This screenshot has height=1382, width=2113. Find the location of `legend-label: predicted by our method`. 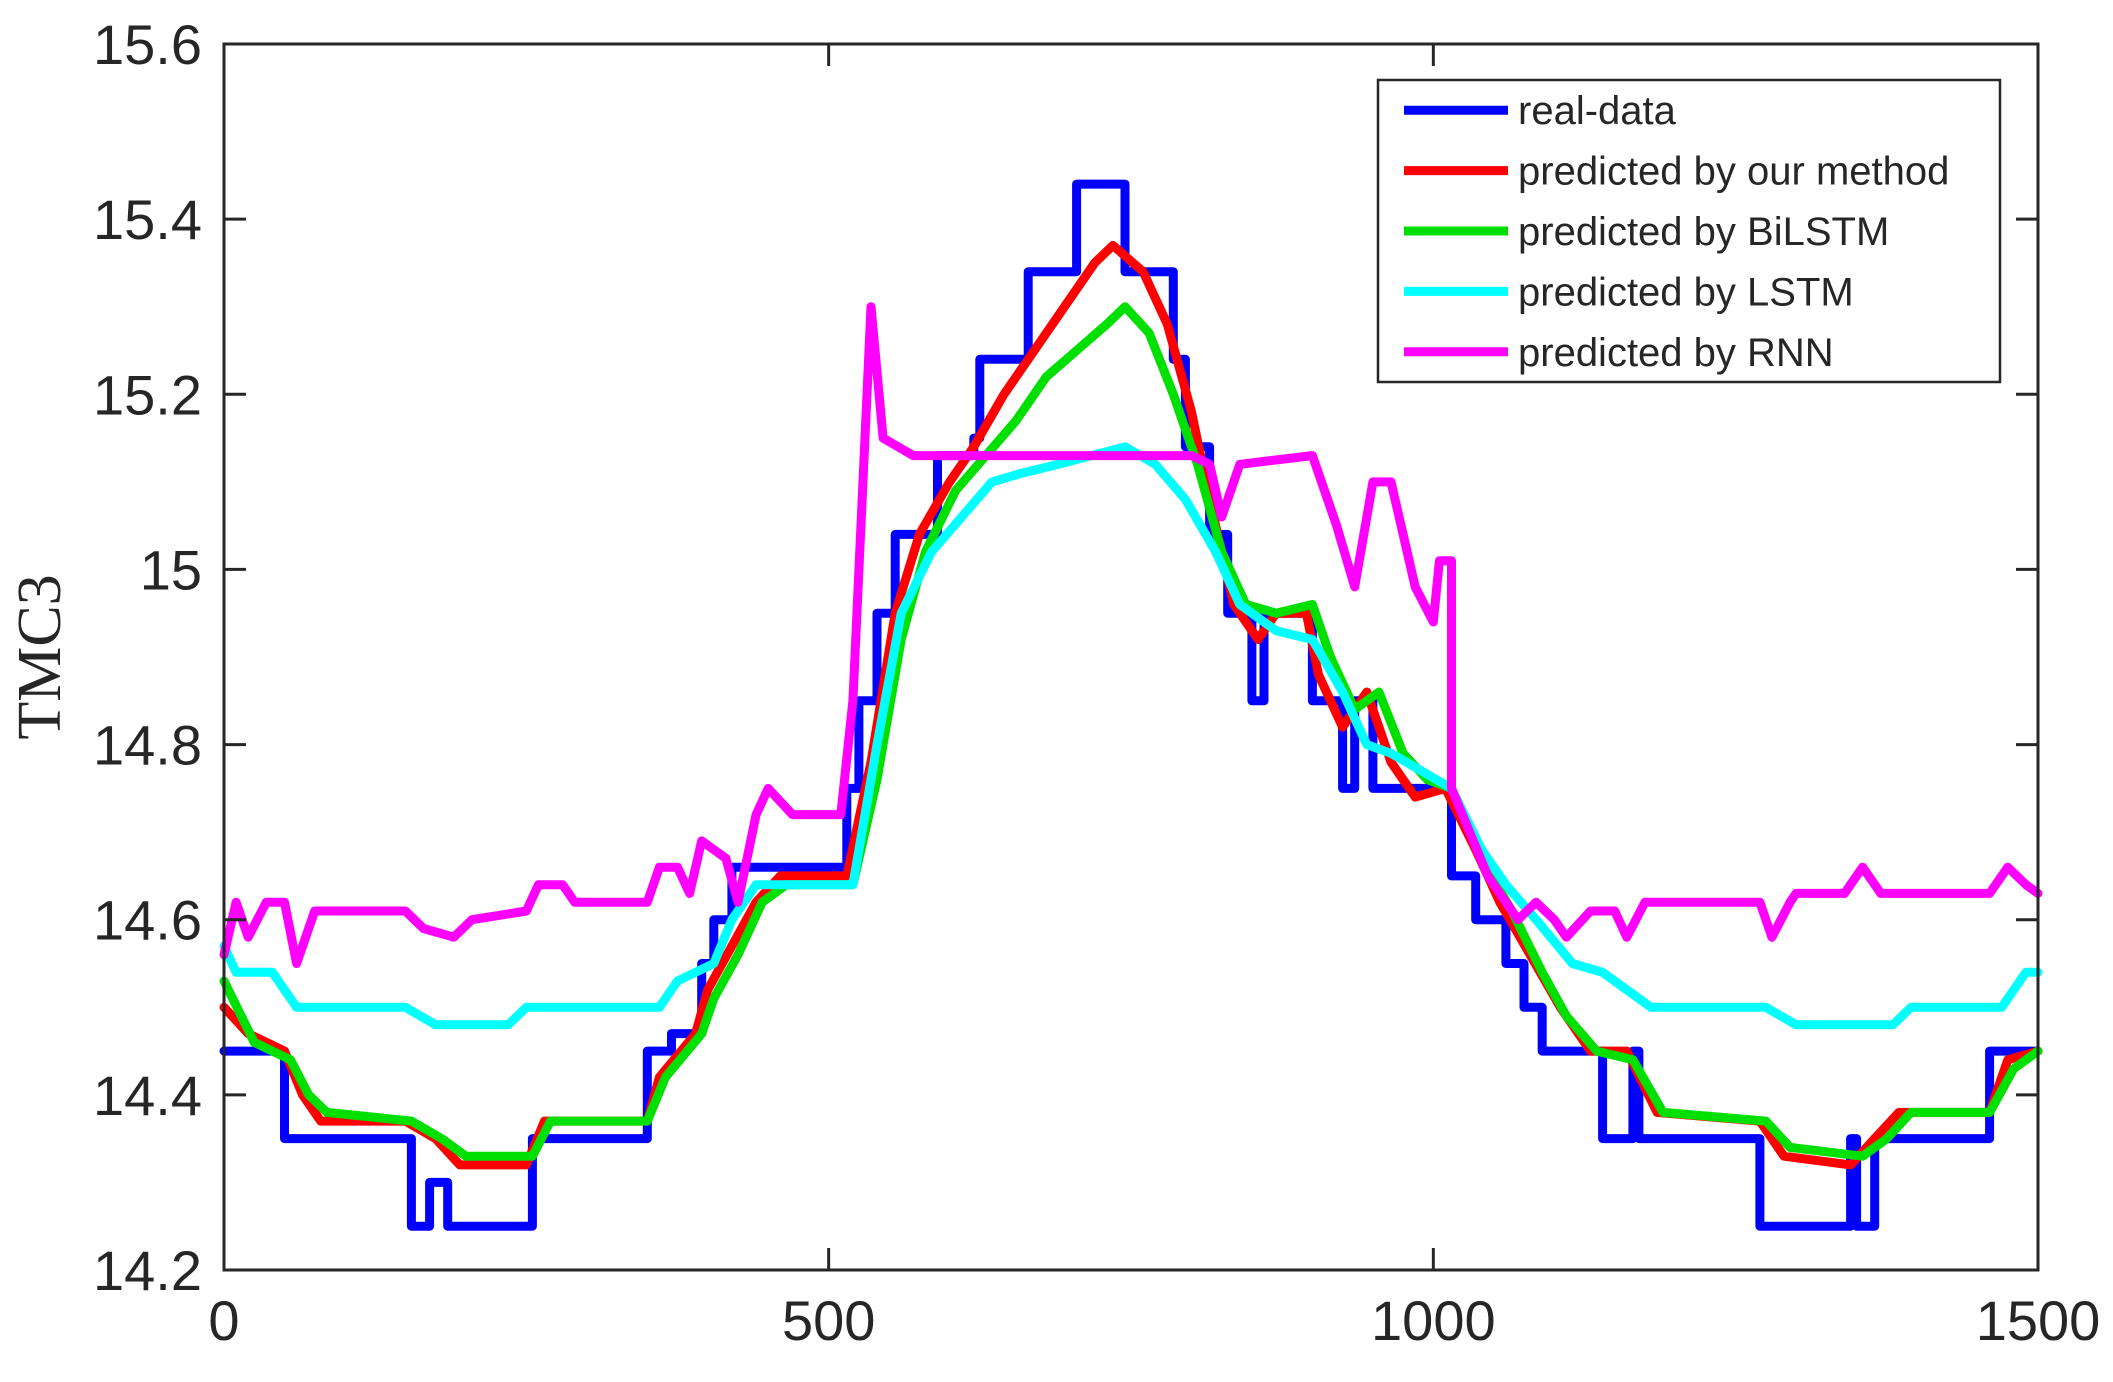

legend-label: predicted by our method is located at coordinates (1733, 172).